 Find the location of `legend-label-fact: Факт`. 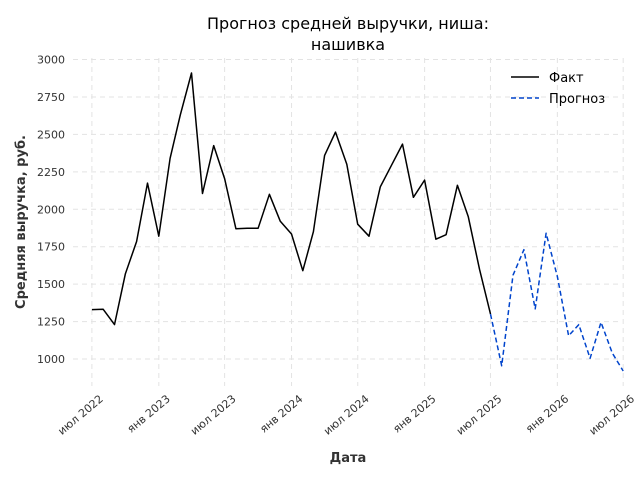

legend-label-fact: Факт is located at coordinates (566, 78).